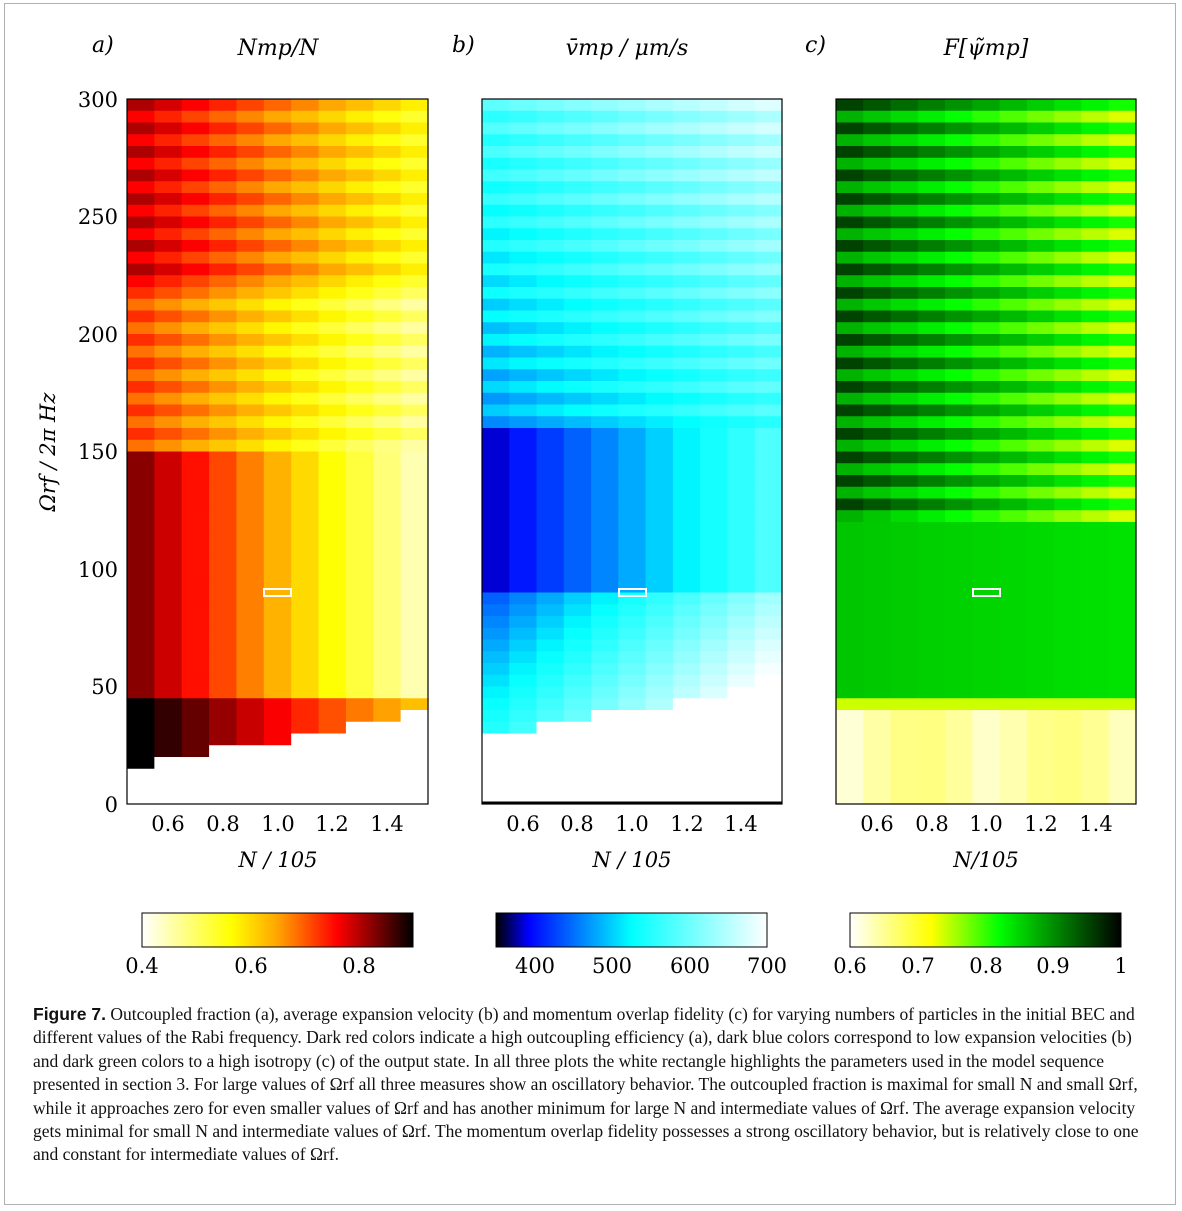  I want to click on panel-c-title: F[ψ̃mp], so click(986, 48).